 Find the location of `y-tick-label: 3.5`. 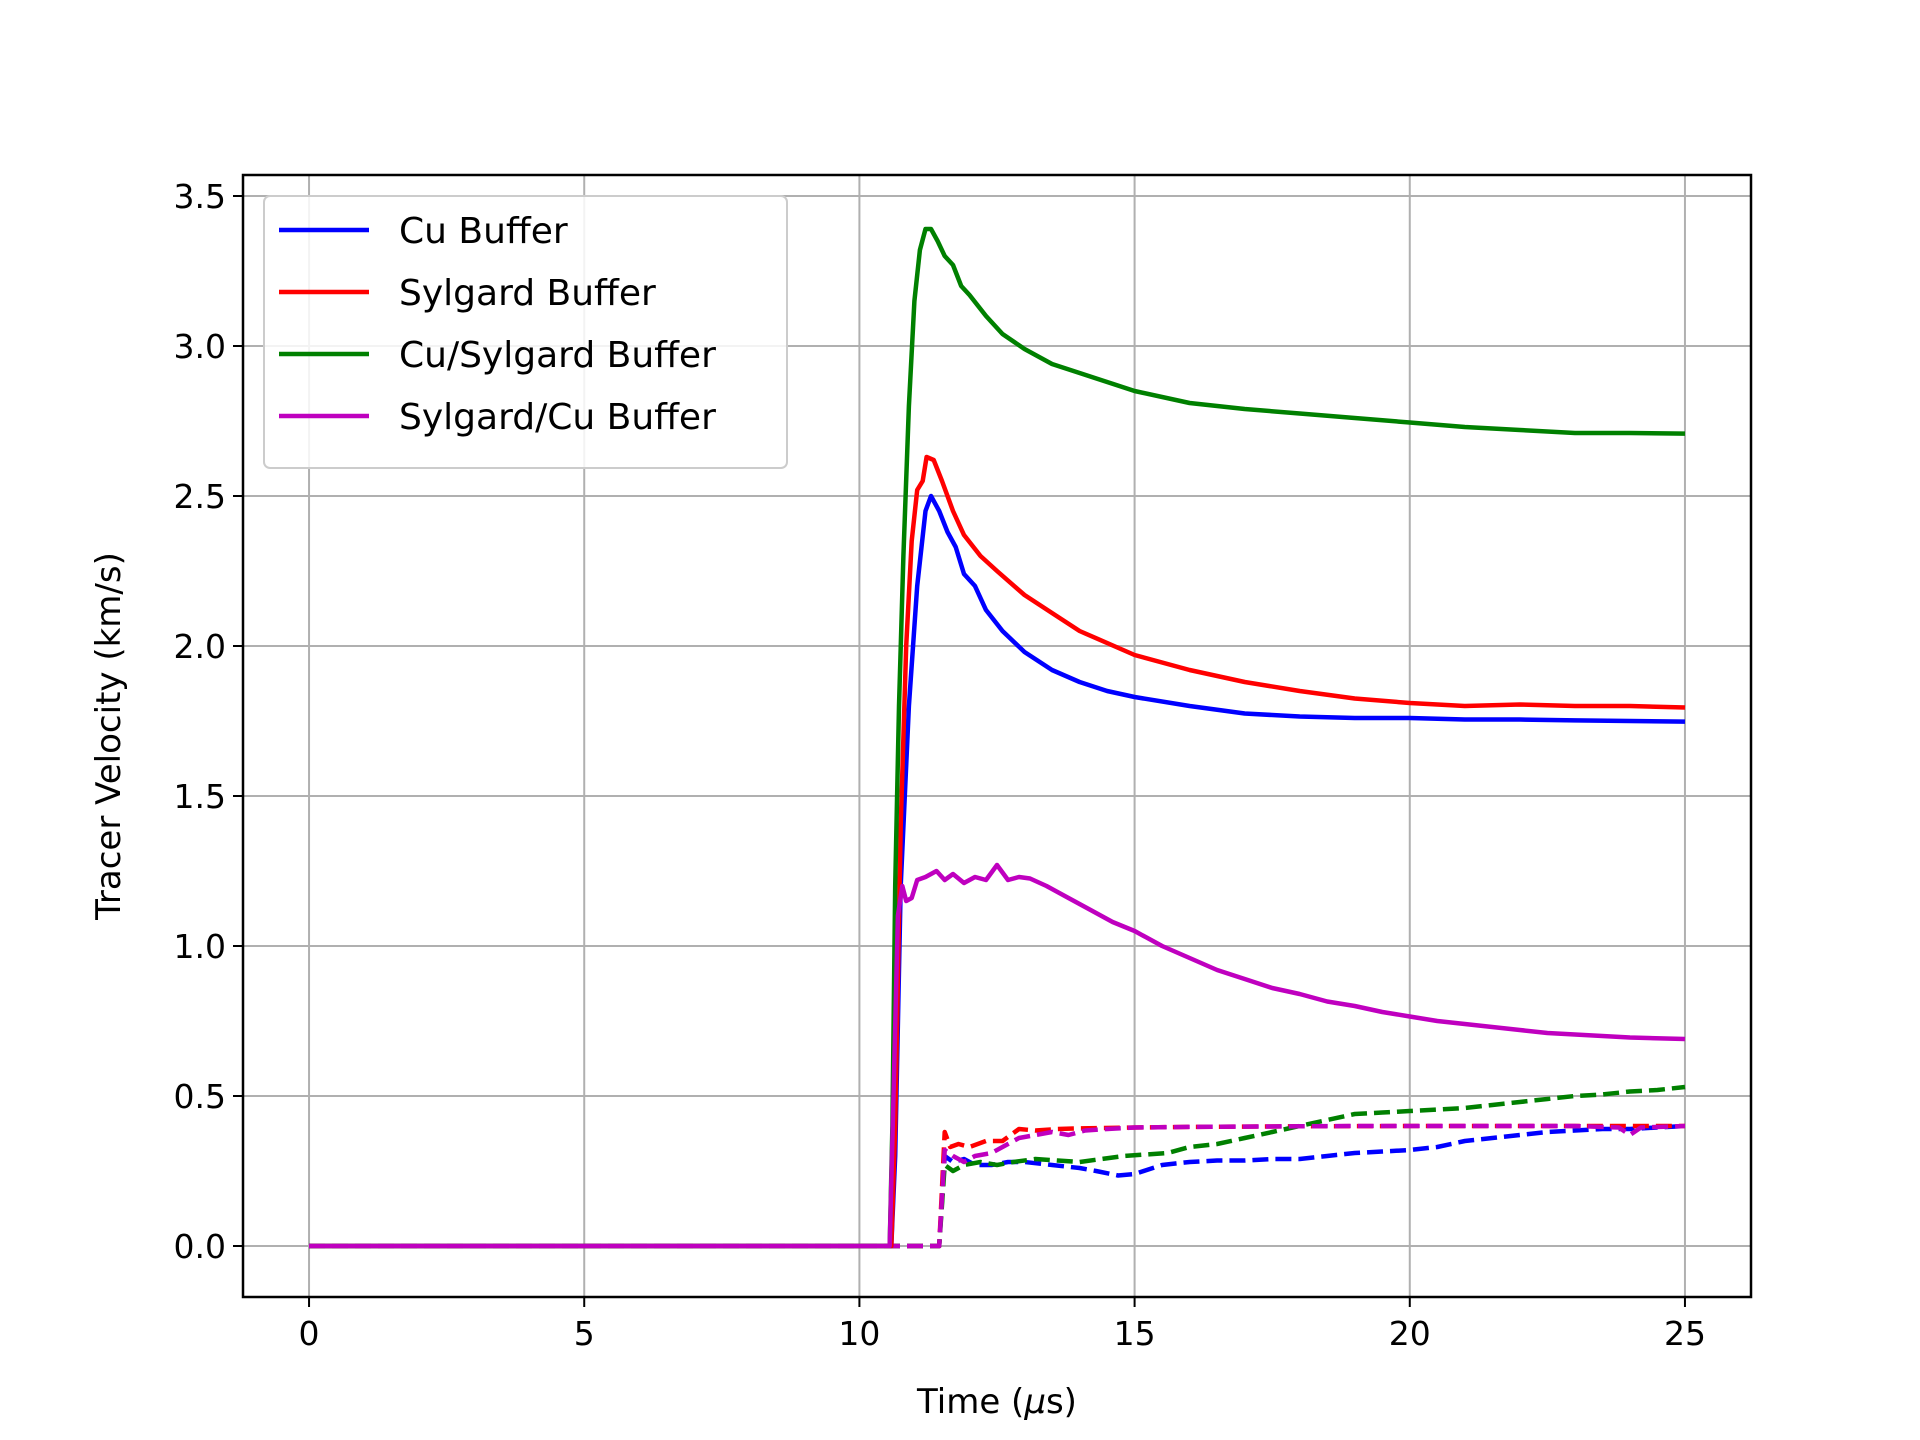

y-tick-label: 3.5 is located at coordinates (200, 196).